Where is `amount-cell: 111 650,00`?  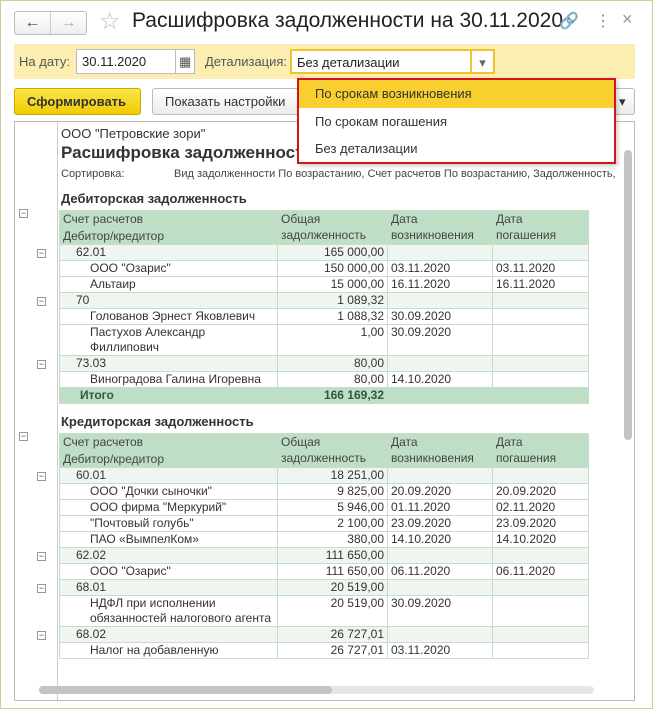
amount-cell: 111 650,00 is located at coordinates (332, 571).